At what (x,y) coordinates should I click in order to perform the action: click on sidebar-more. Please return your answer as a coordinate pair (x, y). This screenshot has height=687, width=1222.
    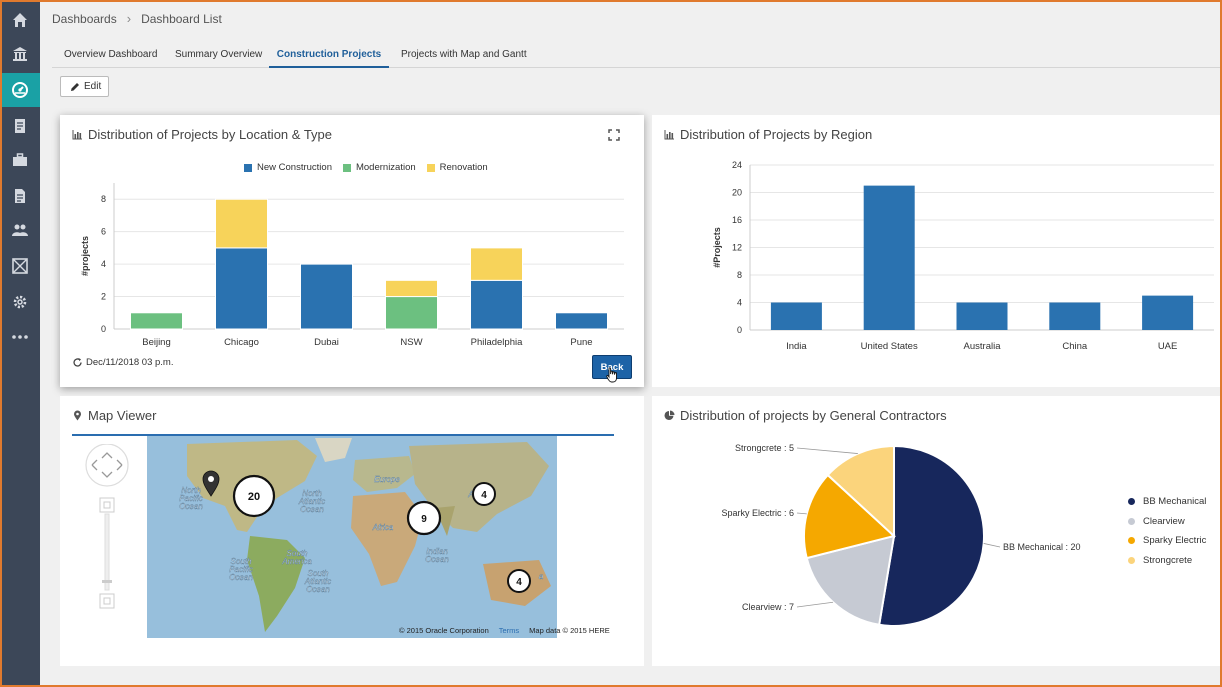
    Looking at the image, I should click on (20, 337).